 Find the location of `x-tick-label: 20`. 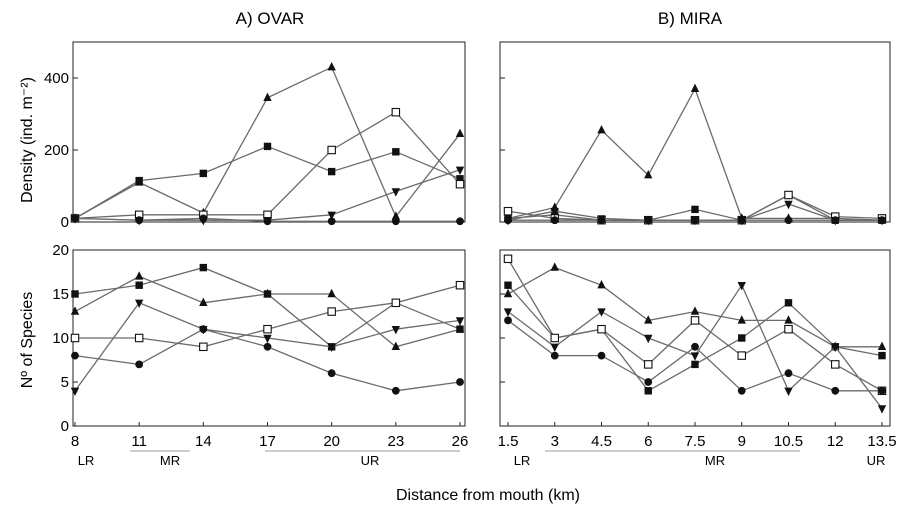

x-tick-label: 20 is located at coordinates (331, 441).